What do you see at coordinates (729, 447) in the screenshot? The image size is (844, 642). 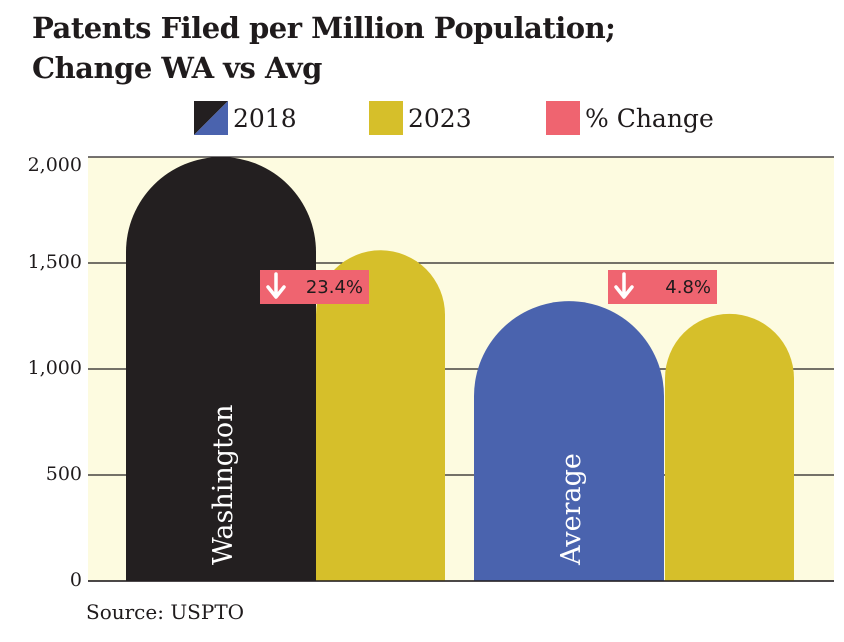 I see `bar-average-2023` at bounding box center [729, 447].